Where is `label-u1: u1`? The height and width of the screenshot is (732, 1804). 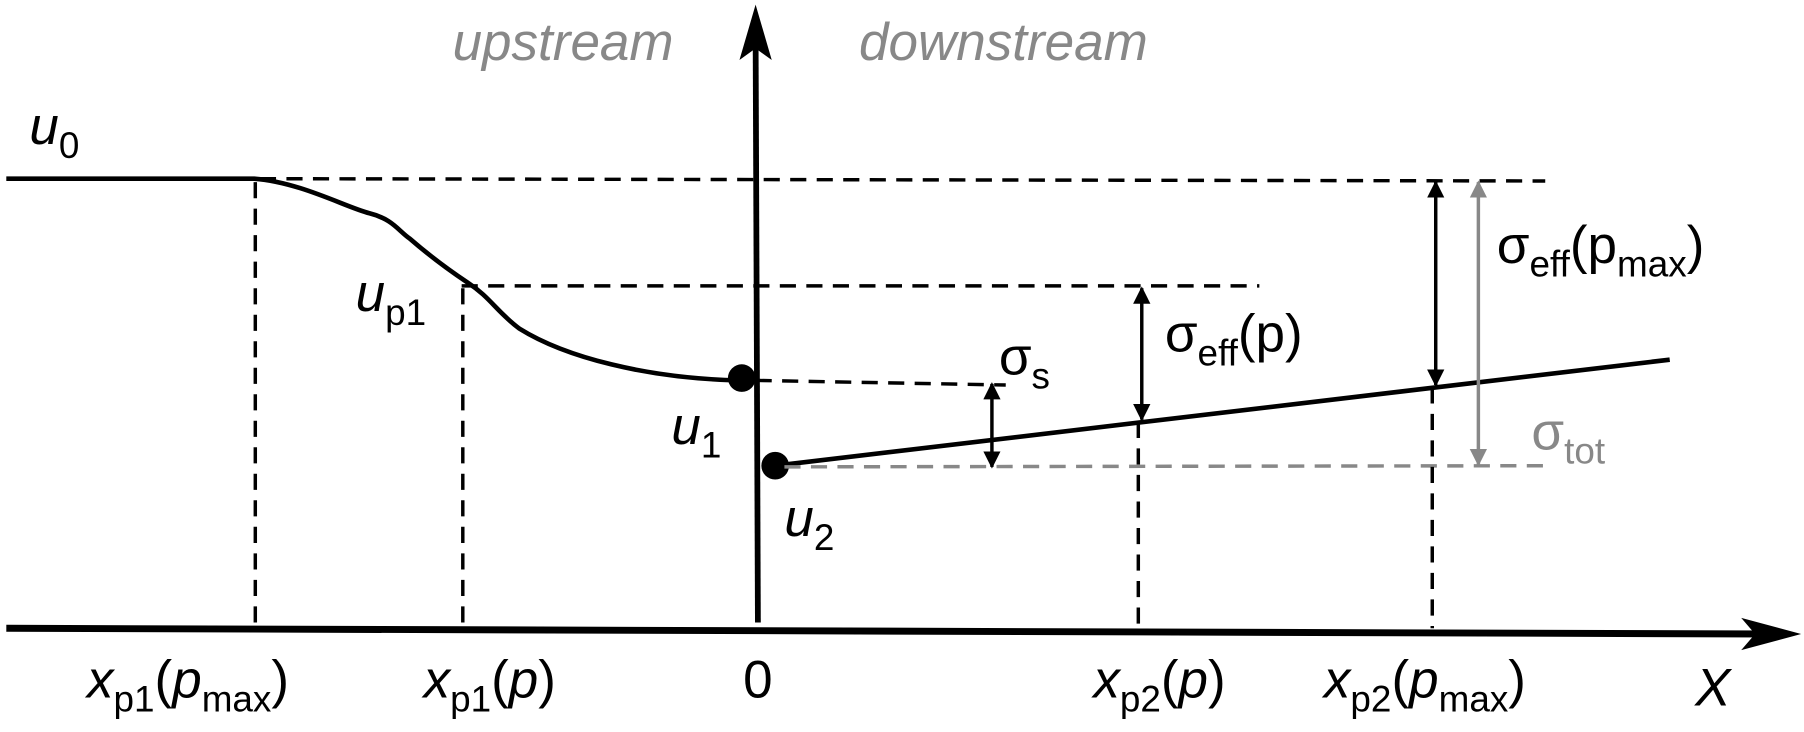 label-u1: u1 is located at coordinates (696, 431).